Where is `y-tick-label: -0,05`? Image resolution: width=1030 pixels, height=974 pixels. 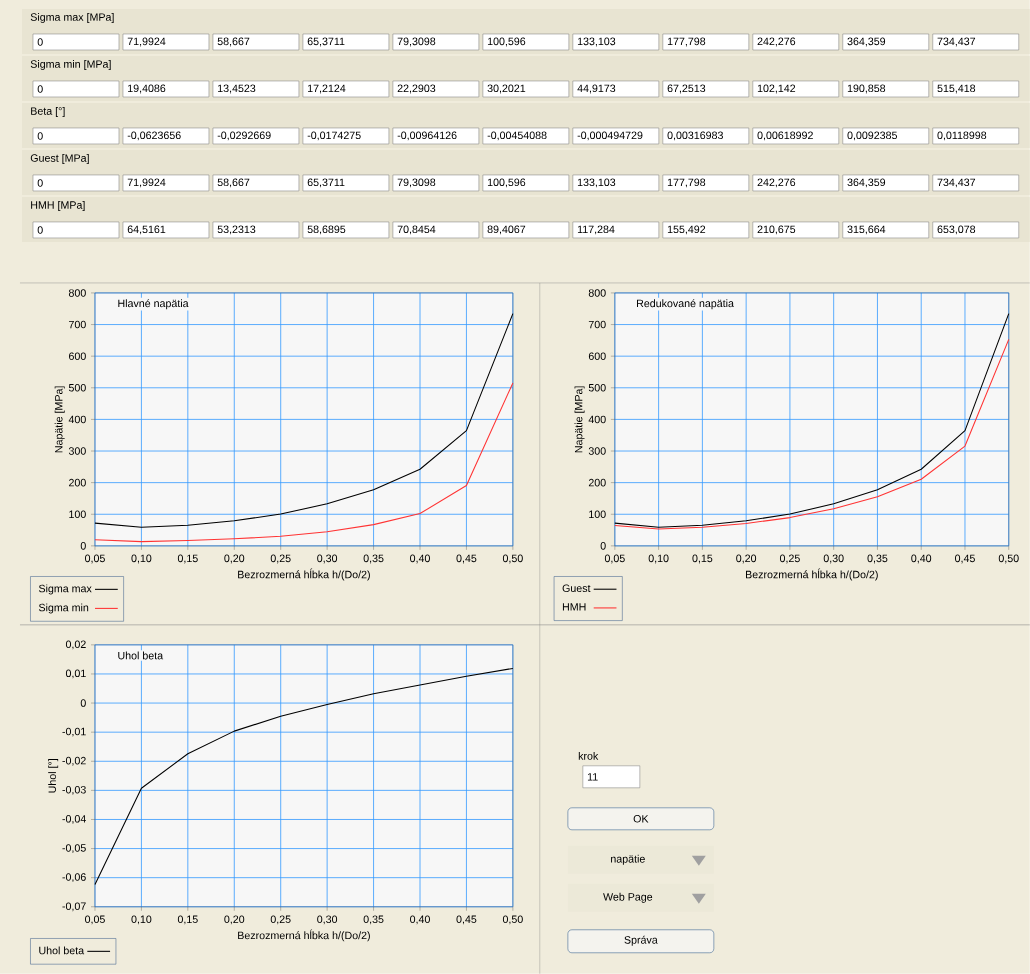
y-tick-label: -0,05 is located at coordinates (74, 848).